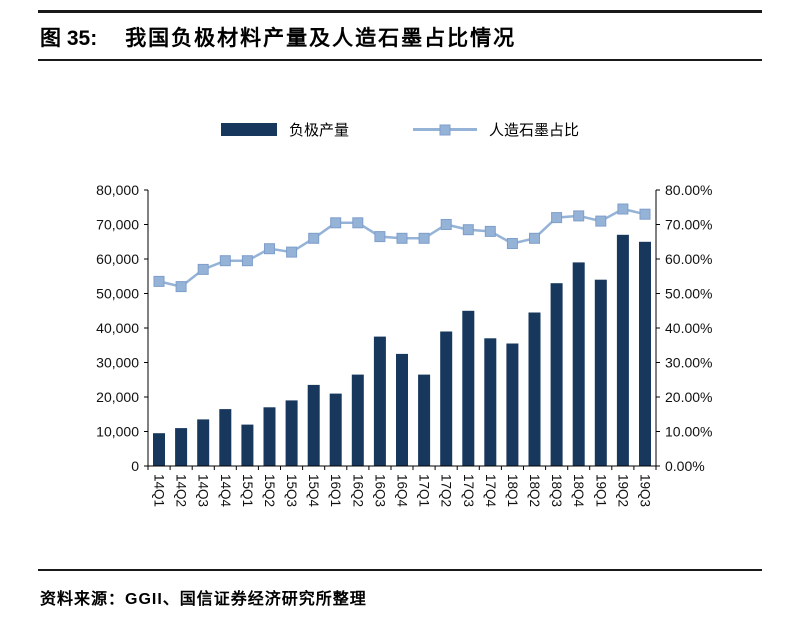 This screenshot has width=800, height=622. What do you see at coordinates (688, 259) in the screenshot?
I see `svg-text: 60.00%` at bounding box center [688, 259].